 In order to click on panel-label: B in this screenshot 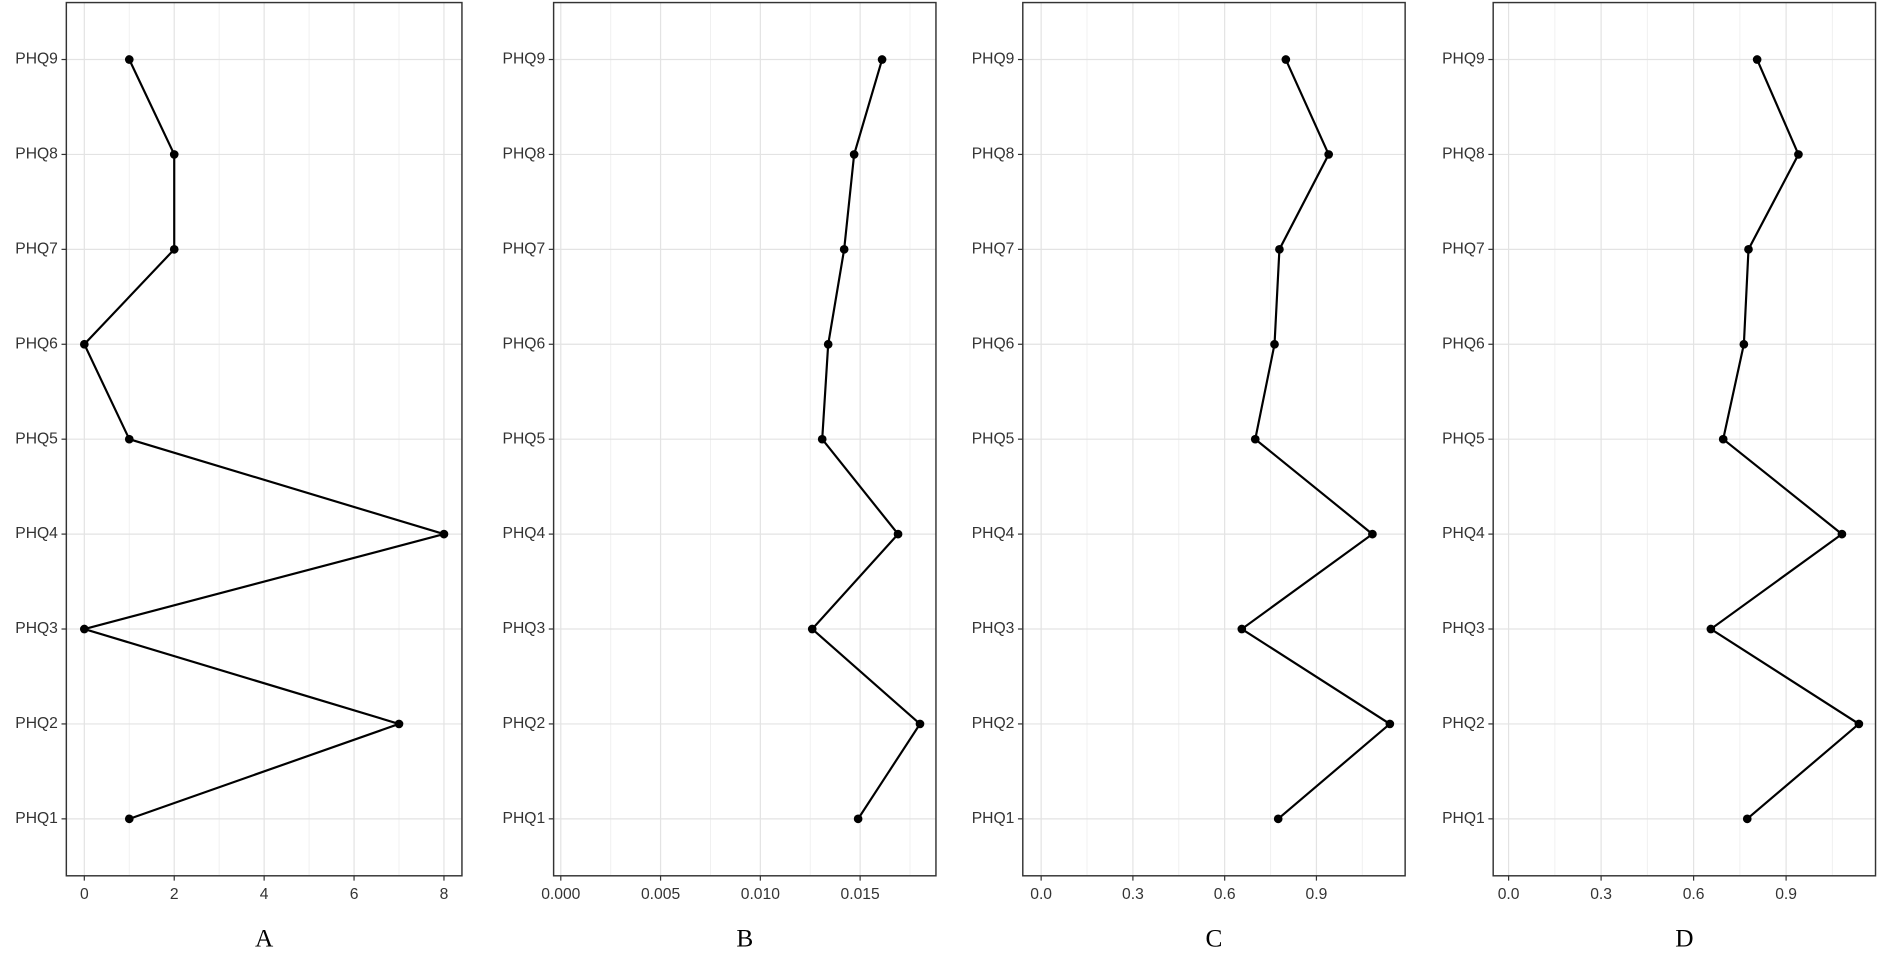, I will do `click(744, 939)`.